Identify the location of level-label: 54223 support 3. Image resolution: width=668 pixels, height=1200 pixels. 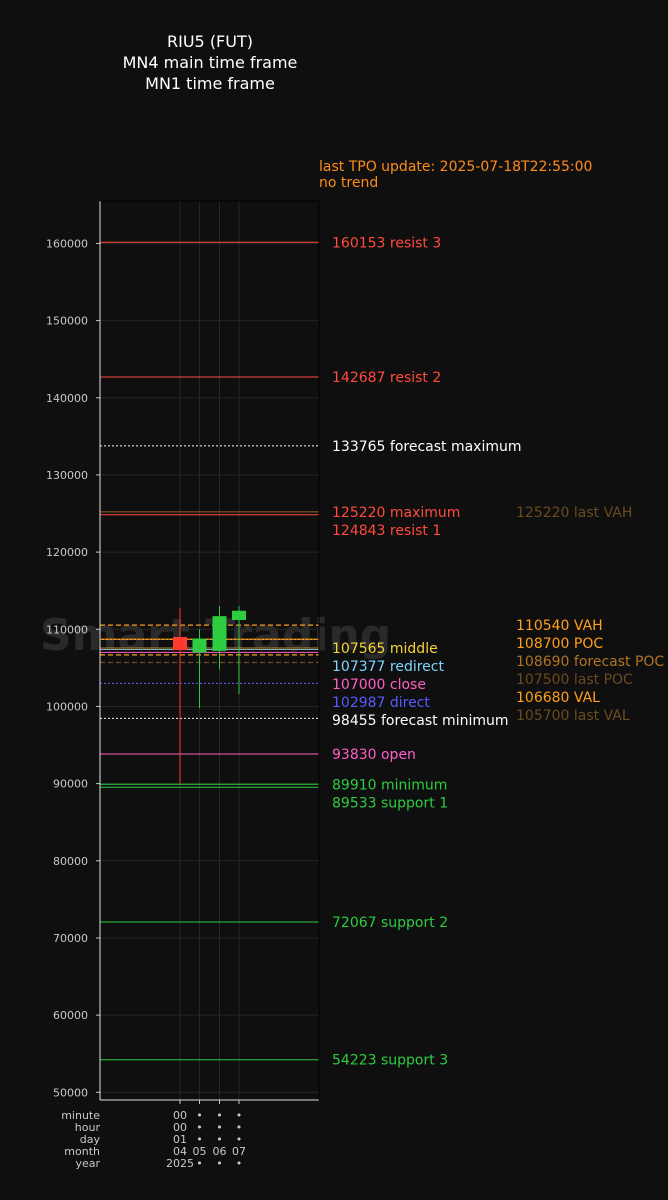
(390, 1061).